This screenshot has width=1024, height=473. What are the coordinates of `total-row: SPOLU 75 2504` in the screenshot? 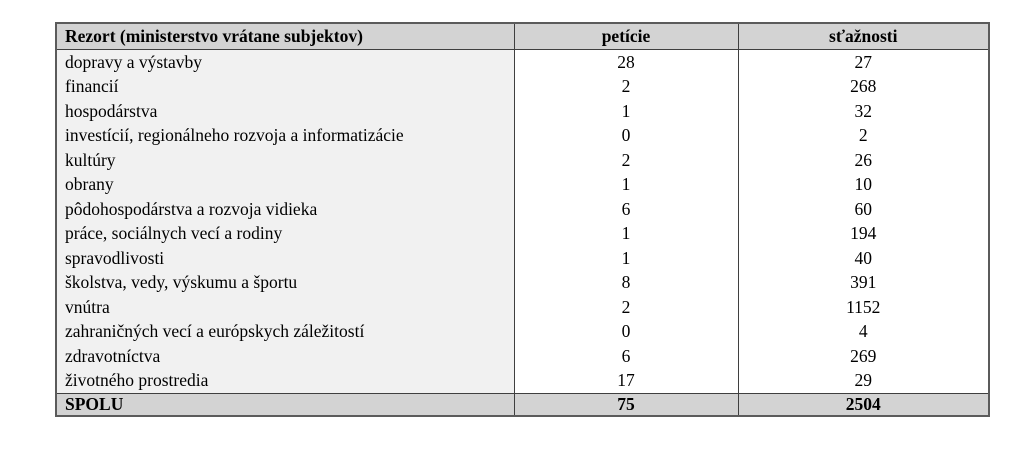 It's located at (522, 404).